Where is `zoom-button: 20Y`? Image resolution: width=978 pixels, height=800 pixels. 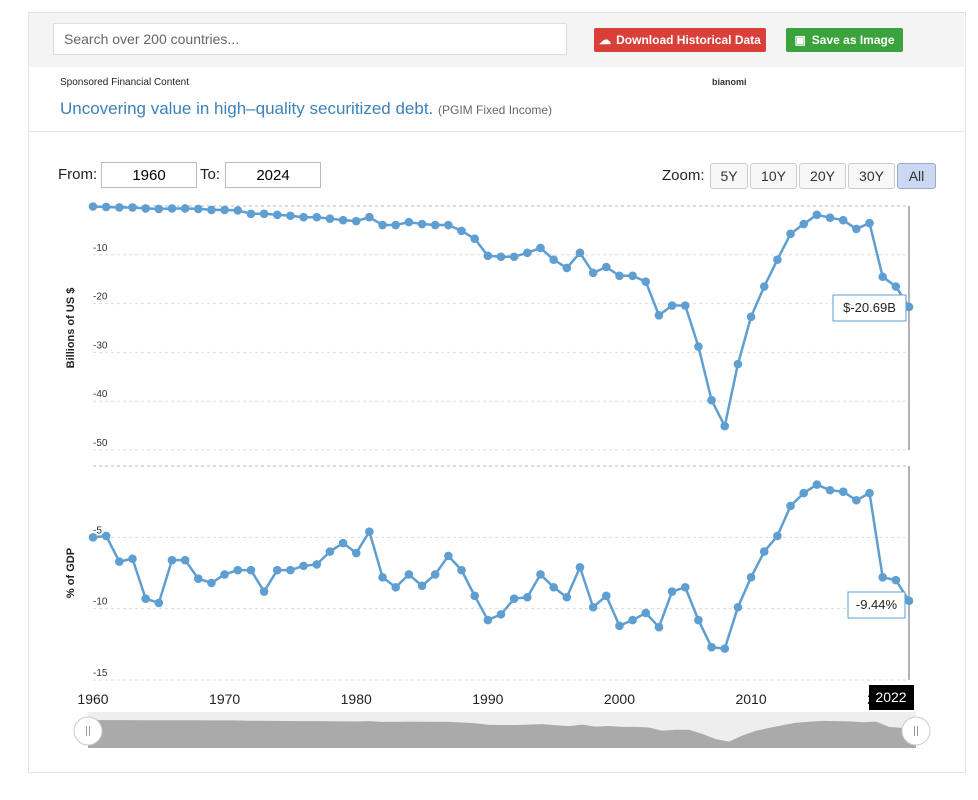
zoom-button: 20Y is located at coordinates (822, 176).